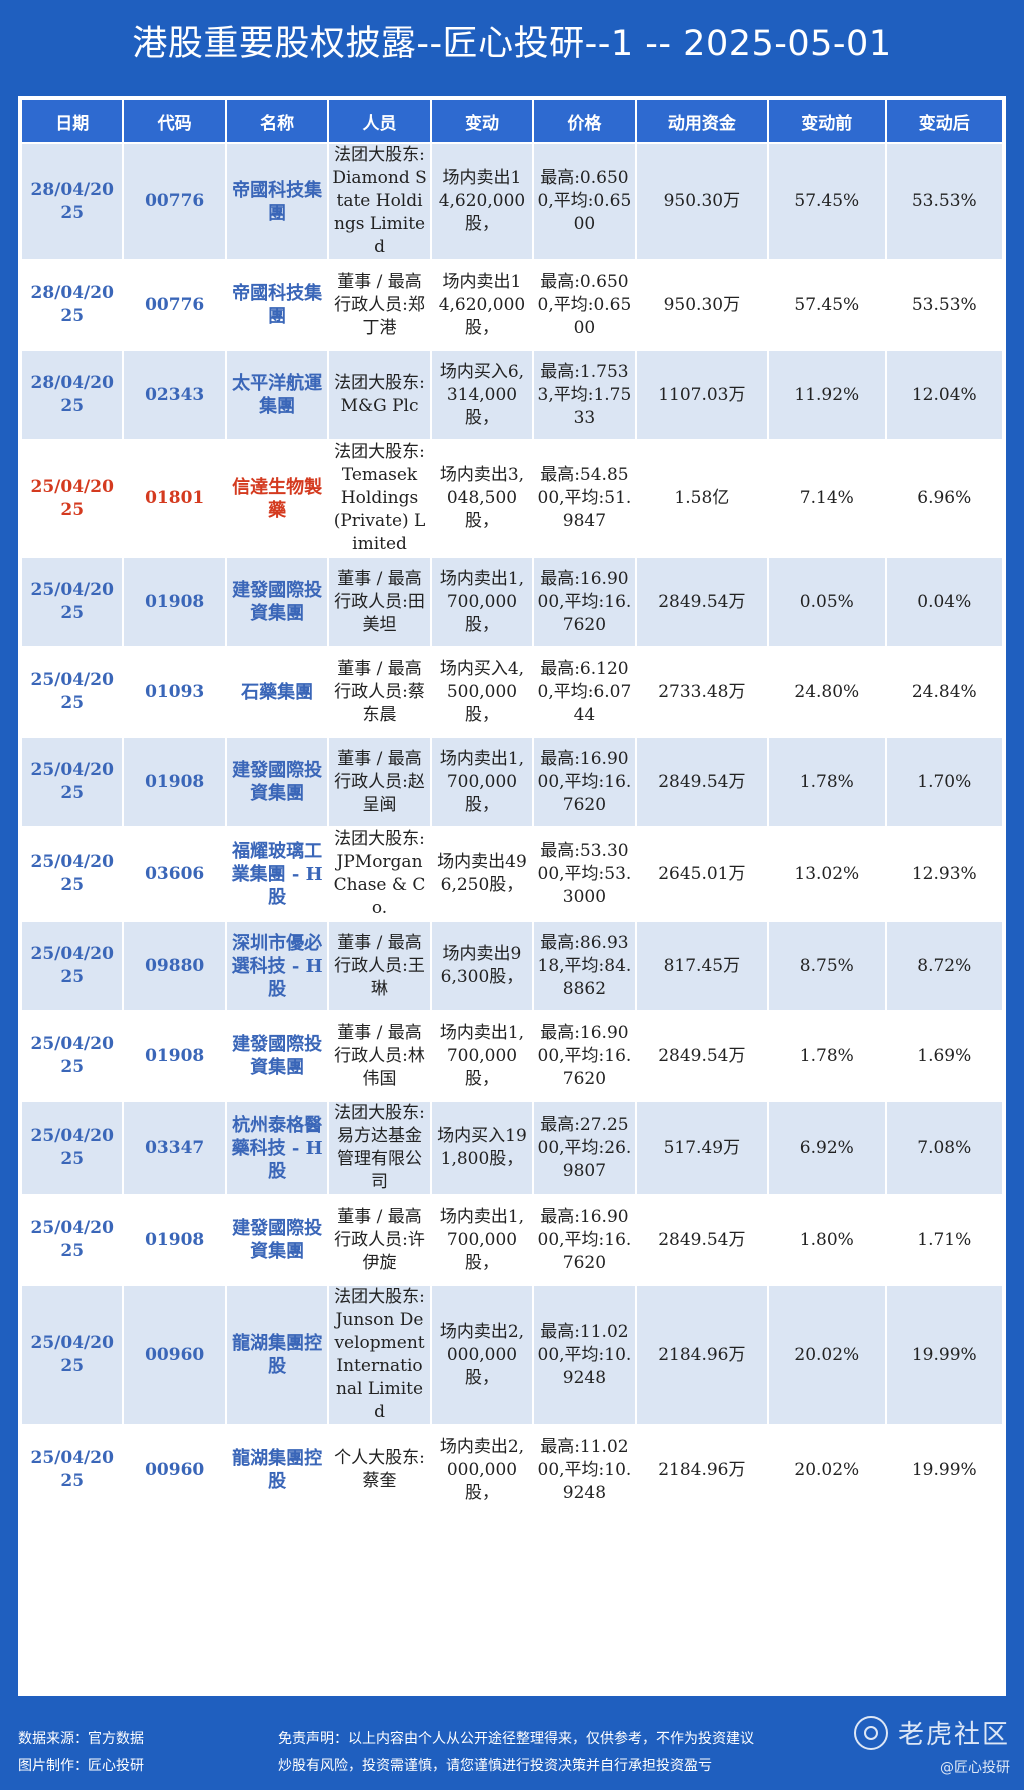 Image resolution: width=1024 pixels, height=1790 pixels. I want to click on cell-code: 00960, so click(174, 1355).